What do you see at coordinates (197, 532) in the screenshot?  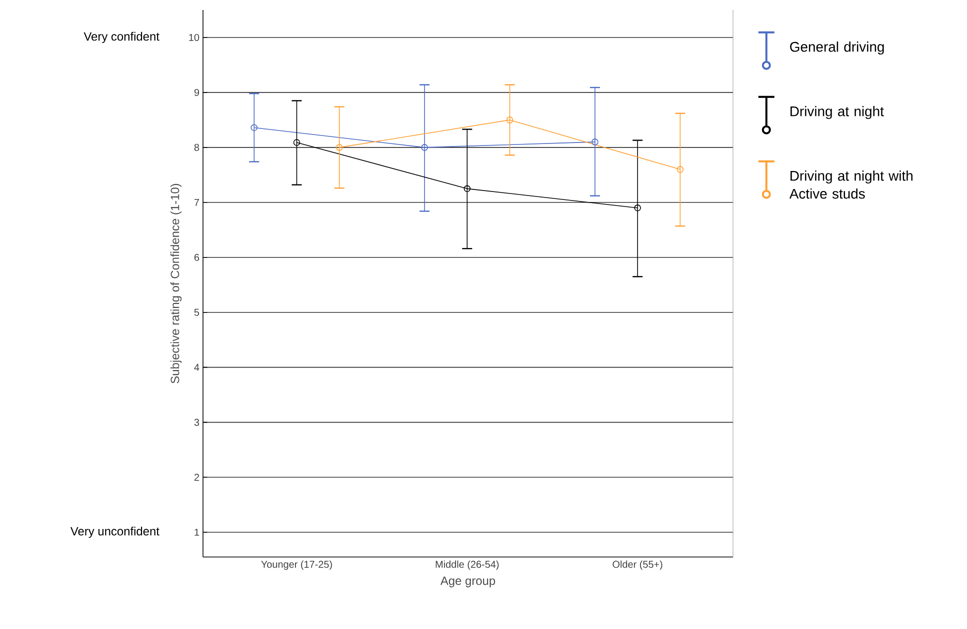 I see `y-tick-label: 1` at bounding box center [197, 532].